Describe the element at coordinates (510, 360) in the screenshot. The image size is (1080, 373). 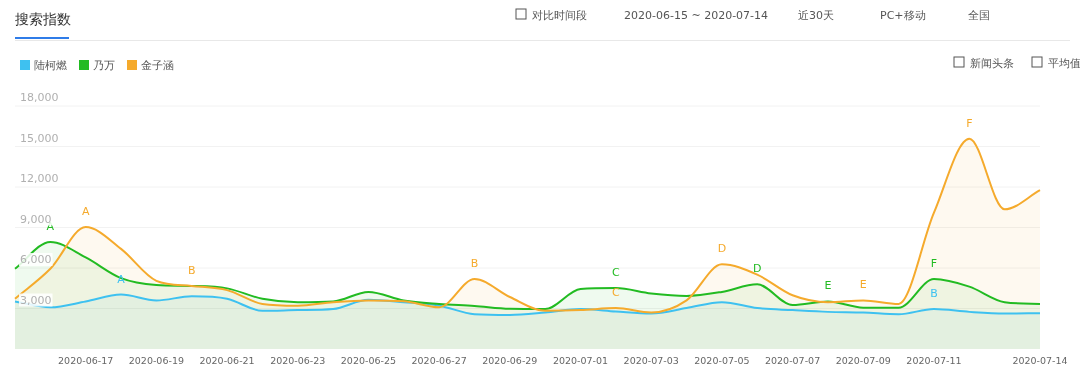
I see `x-tick-label: 2020-06-29` at that location.